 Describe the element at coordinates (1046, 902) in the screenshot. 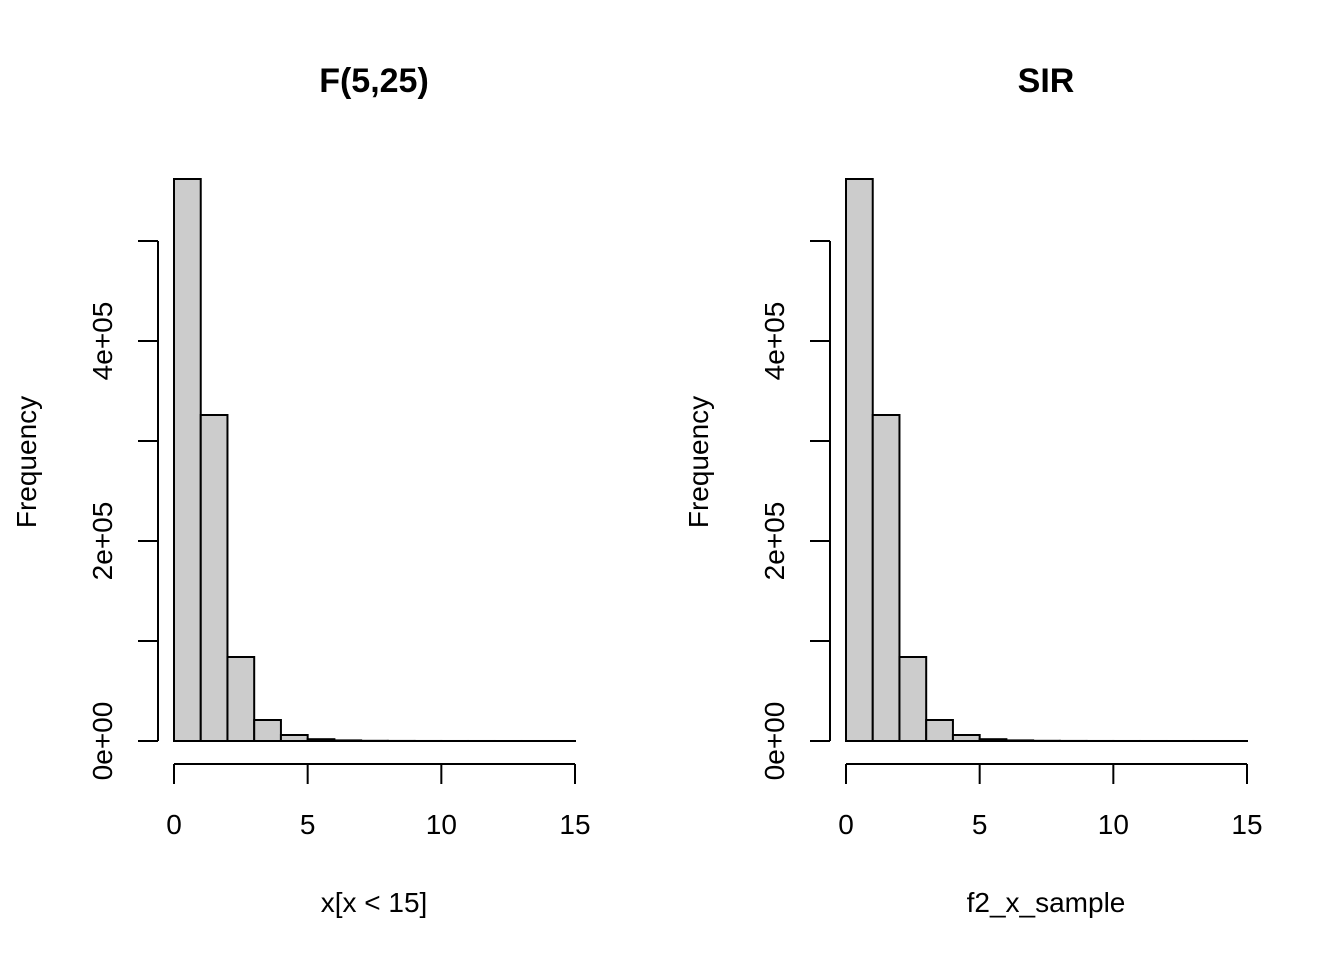

I see `x-axis-label: f2_x_sample` at that location.